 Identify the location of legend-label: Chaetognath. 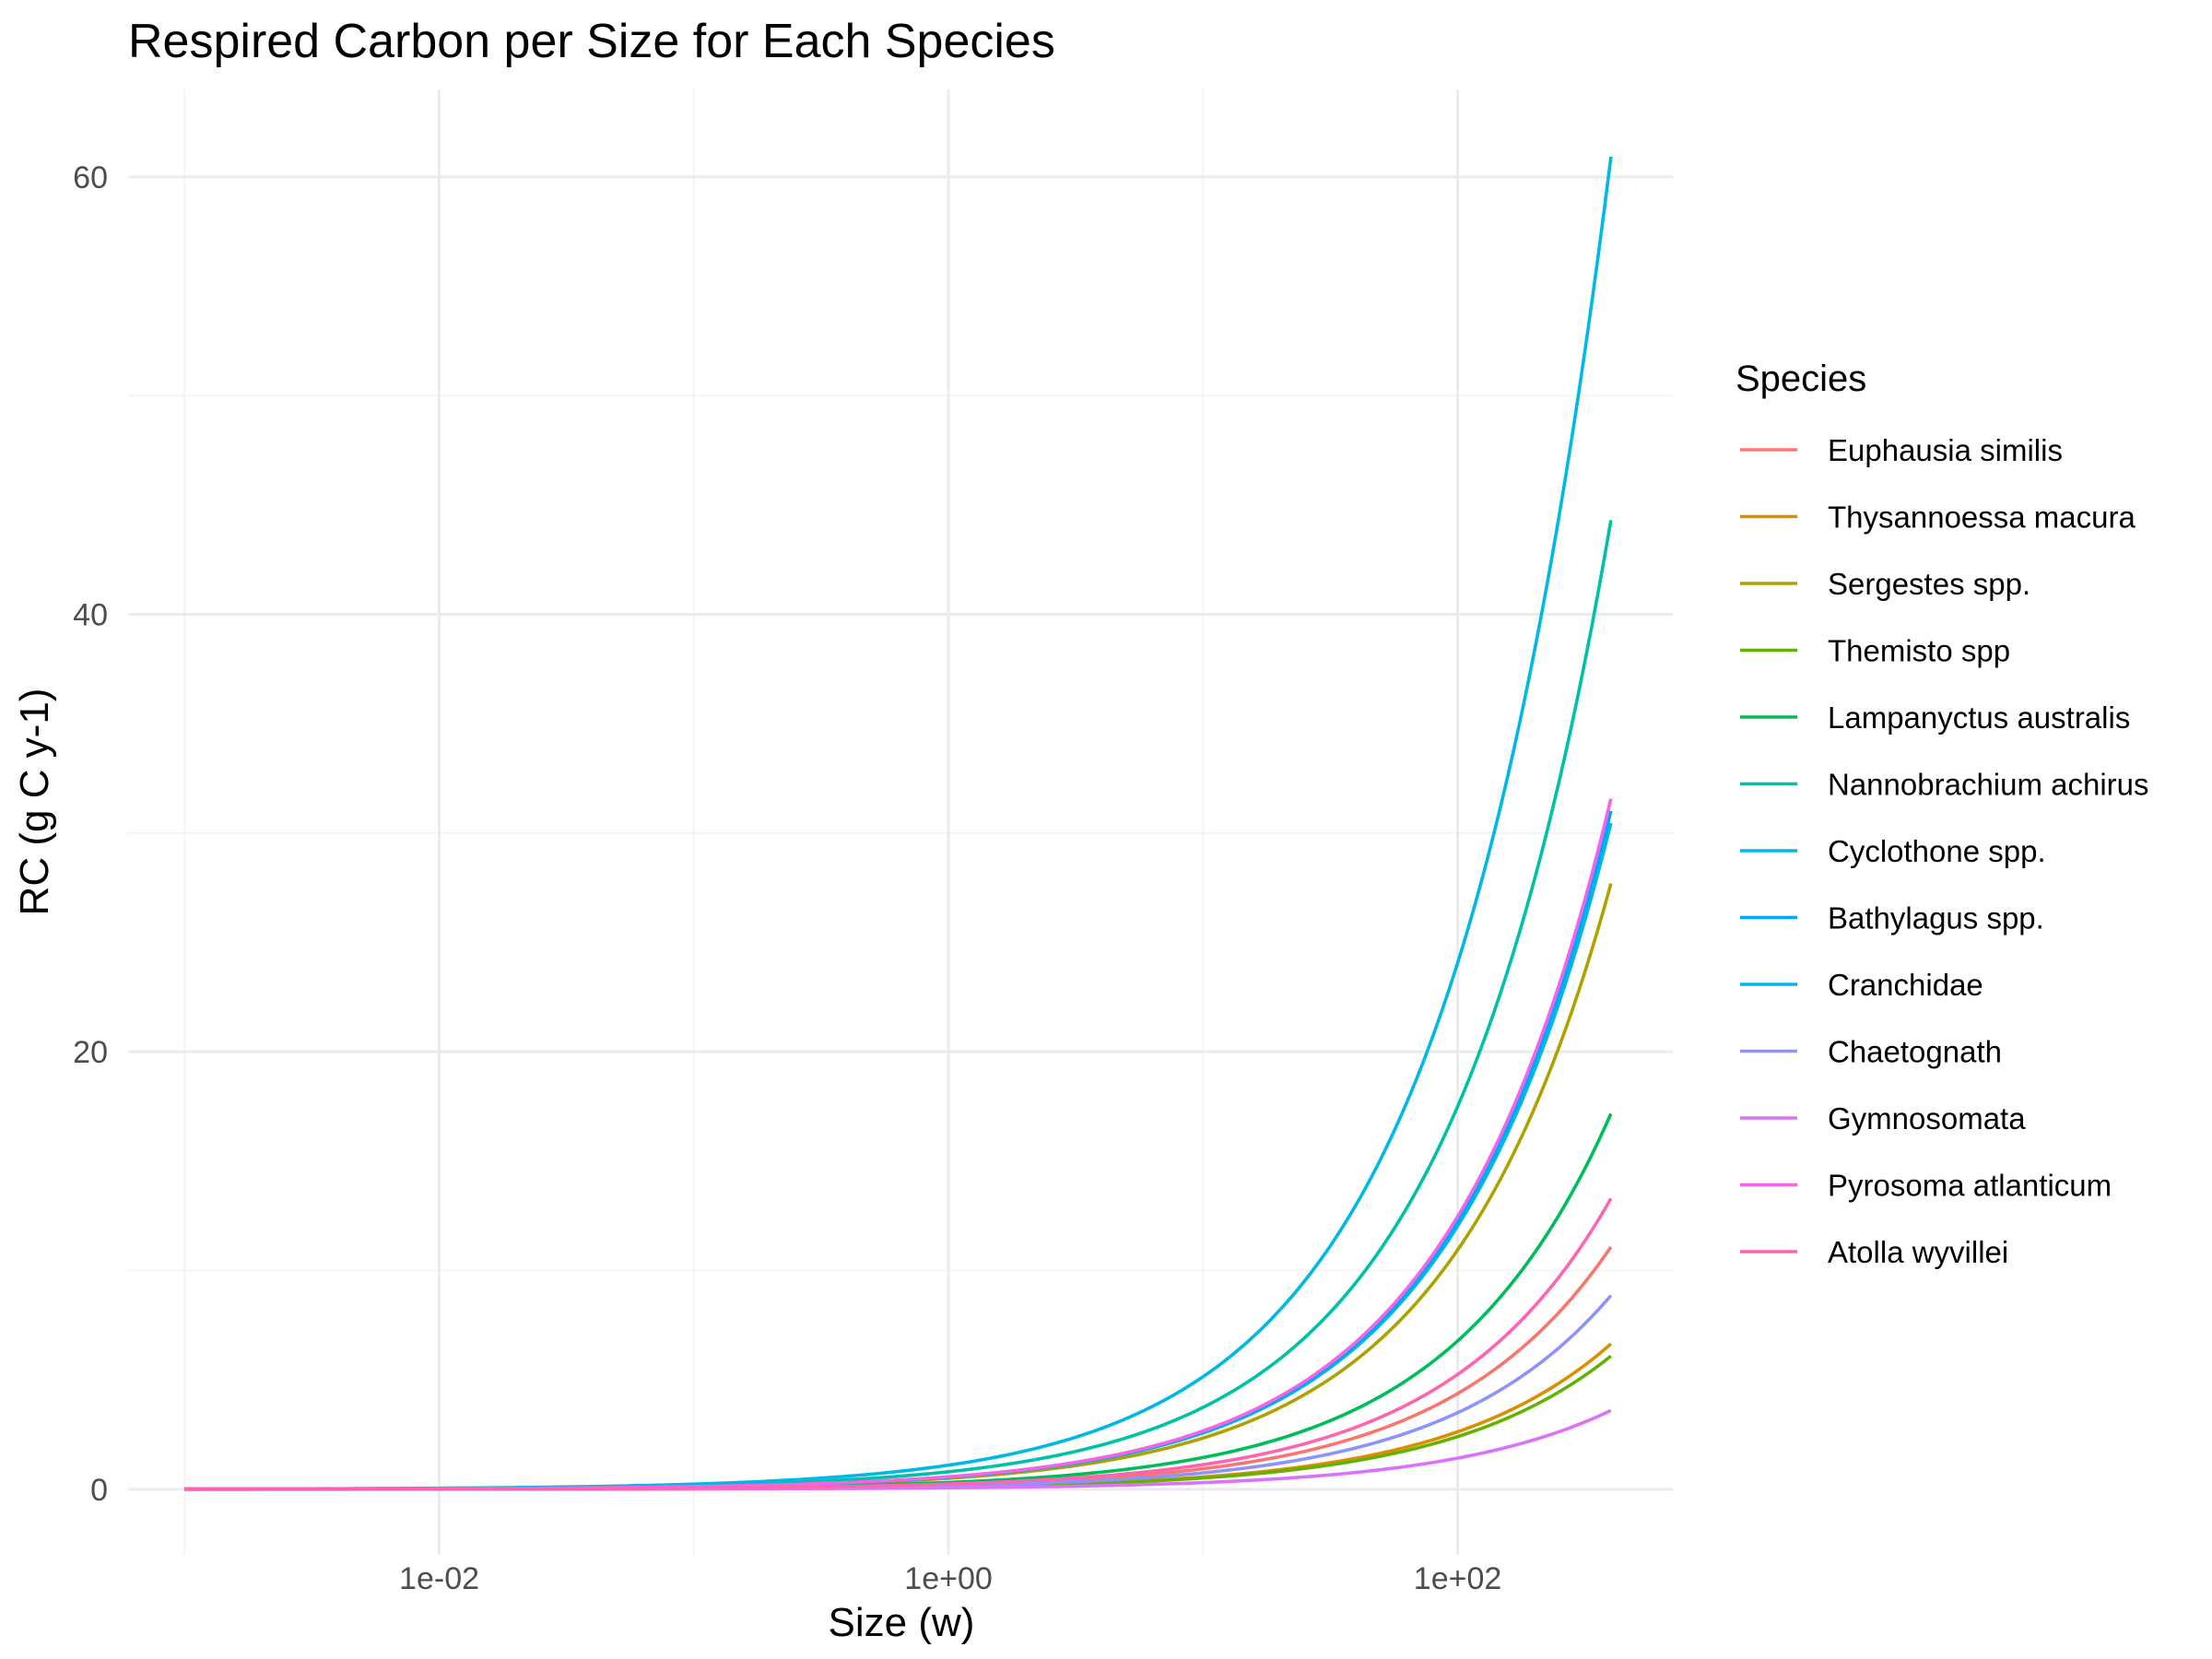
(1915, 1052).